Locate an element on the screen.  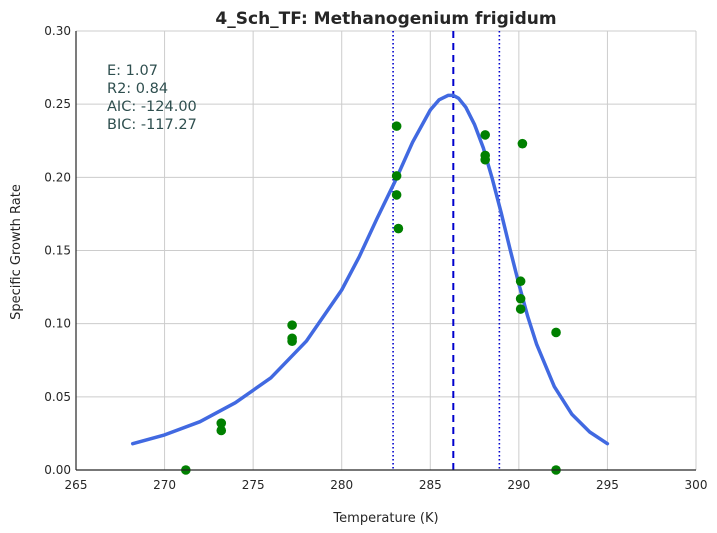
x-tick-label: 285 is located at coordinates (430, 485).